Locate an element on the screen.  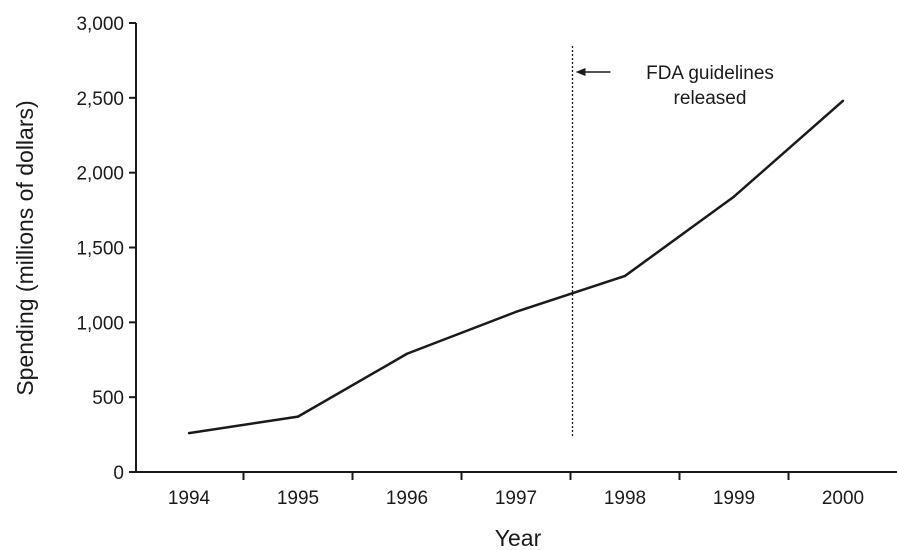
x-tick-label: 1997 is located at coordinates (516, 498).